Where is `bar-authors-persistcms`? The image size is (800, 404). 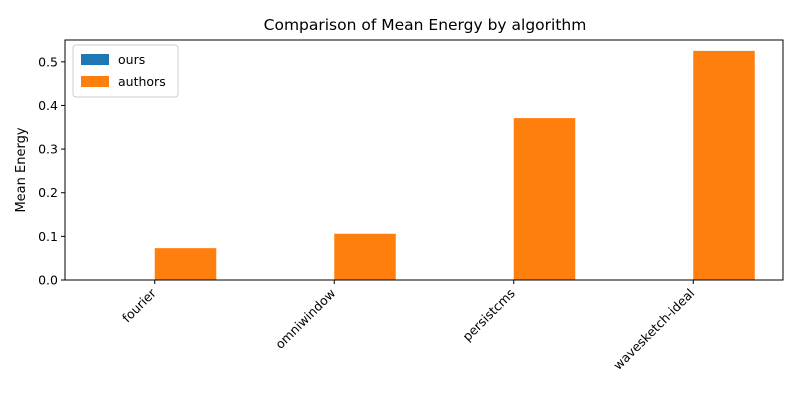
bar-authors-persistcms is located at coordinates (544, 199).